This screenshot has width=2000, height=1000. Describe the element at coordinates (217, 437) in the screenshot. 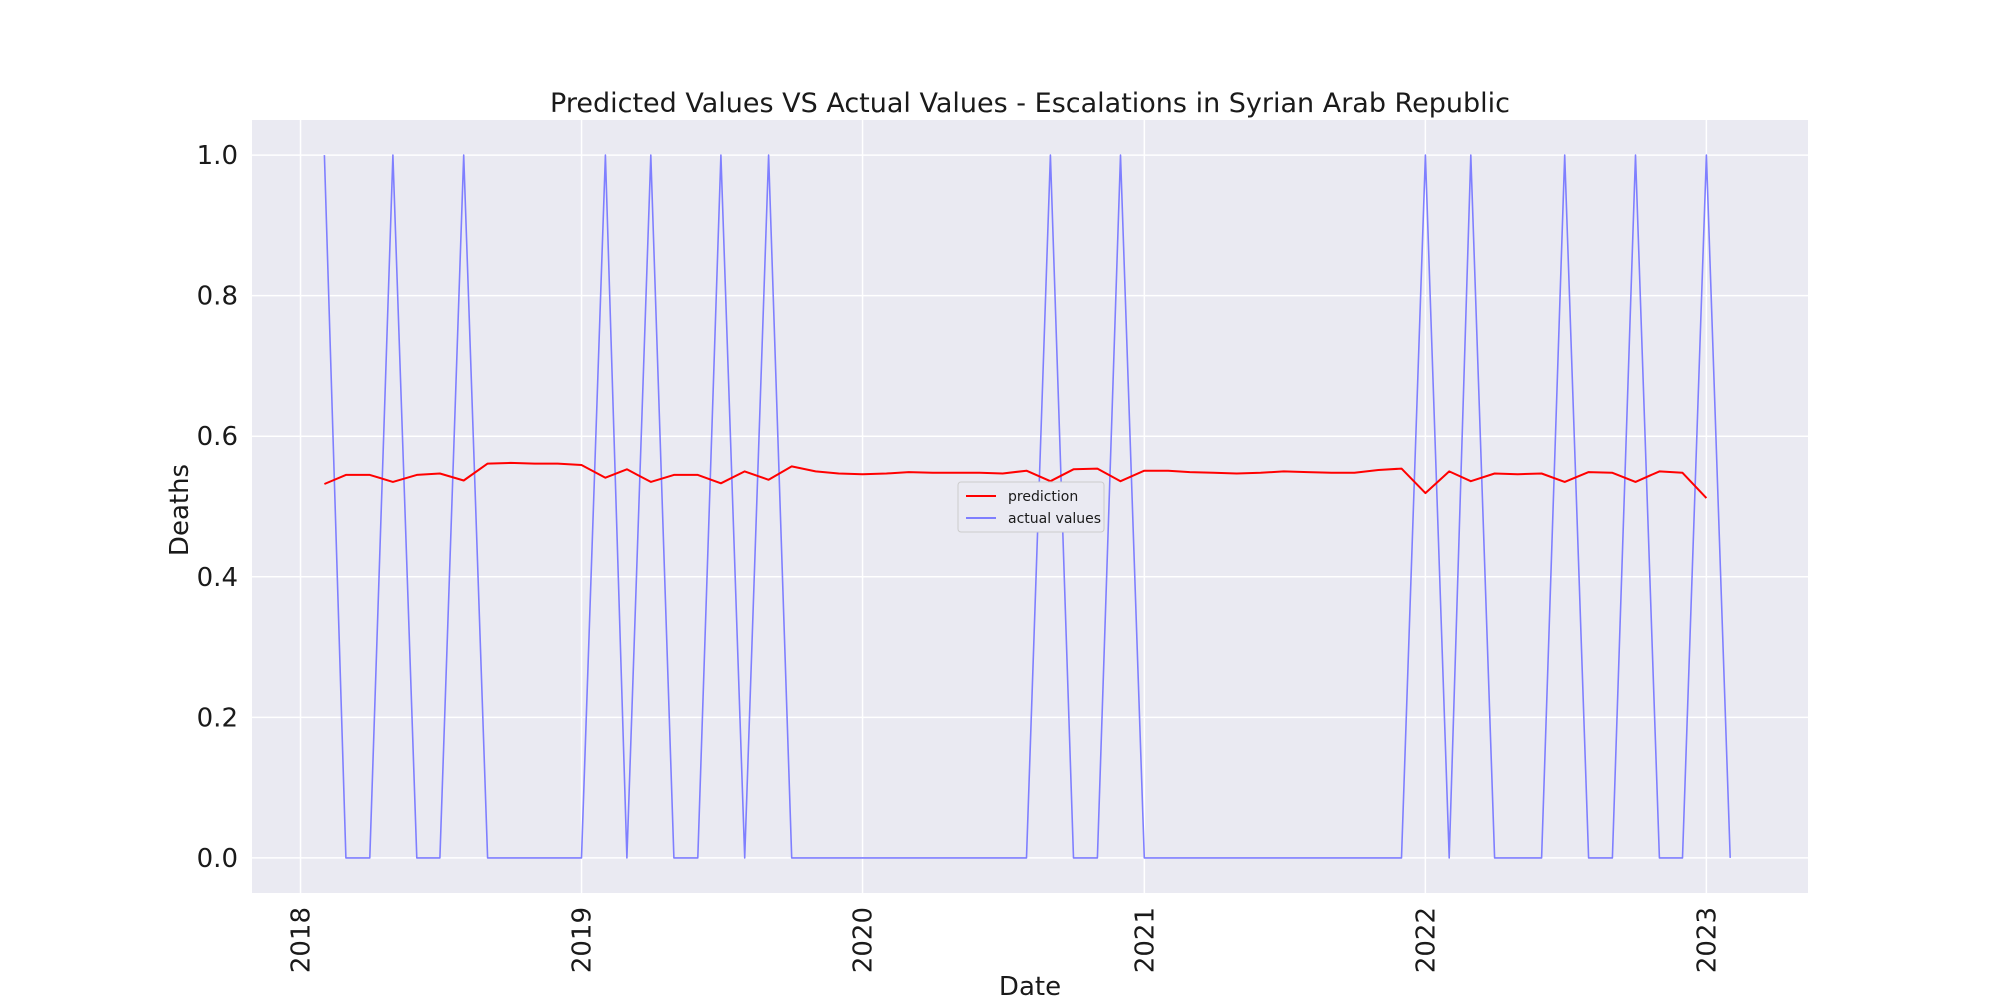

I see `y-tick-label: 0.6` at that location.